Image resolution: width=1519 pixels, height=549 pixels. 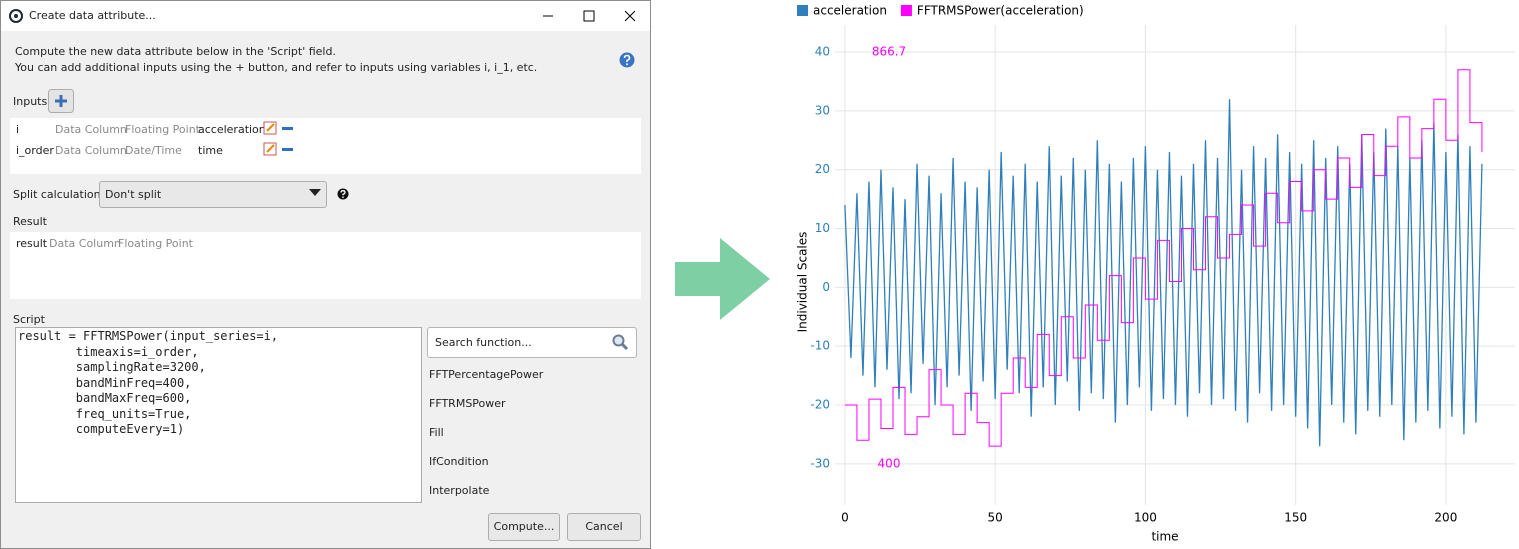 I want to click on help-icon, so click(x=627, y=60).